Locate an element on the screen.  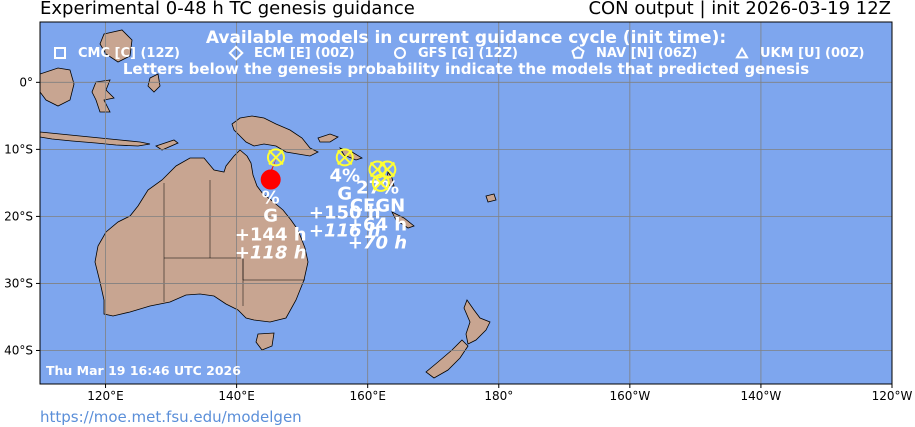
new-caledonia-land is located at coordinates (403, 220).